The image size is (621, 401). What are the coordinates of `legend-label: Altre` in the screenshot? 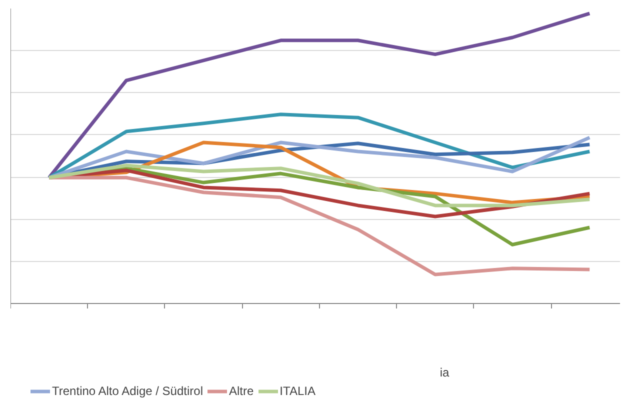 It's located at (241, 391).